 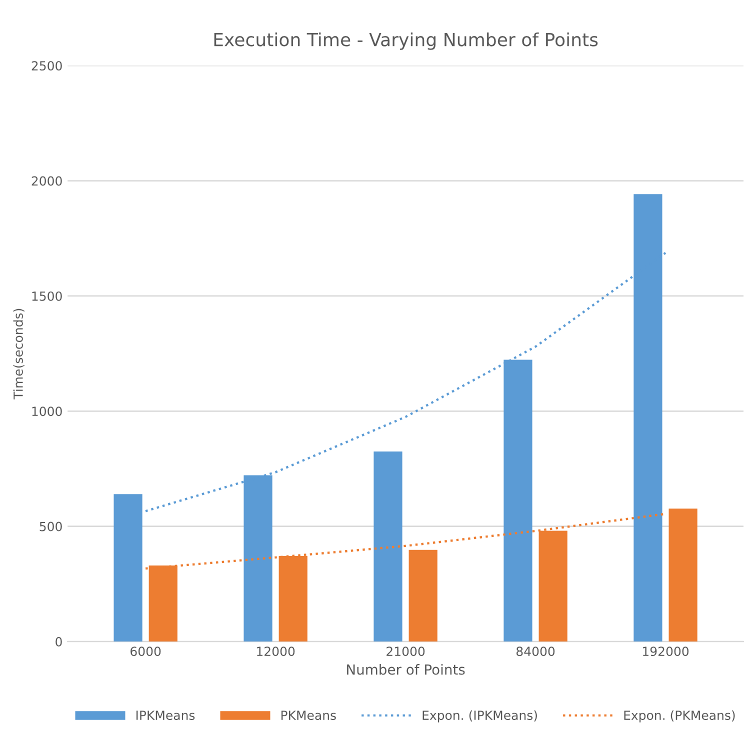 What do you see at coordinates (47, 411) in the screenshot?
I see `y-tick-label: 1000` at bounding box center [47, 411].